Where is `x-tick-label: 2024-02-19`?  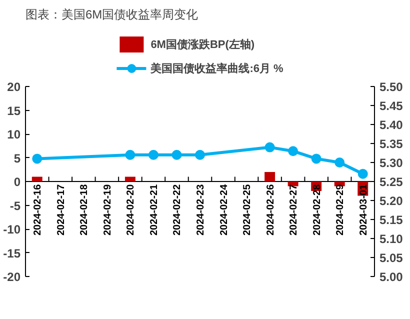 x-tick-label: 2024-02-19 is located at coordinates (108, 210).